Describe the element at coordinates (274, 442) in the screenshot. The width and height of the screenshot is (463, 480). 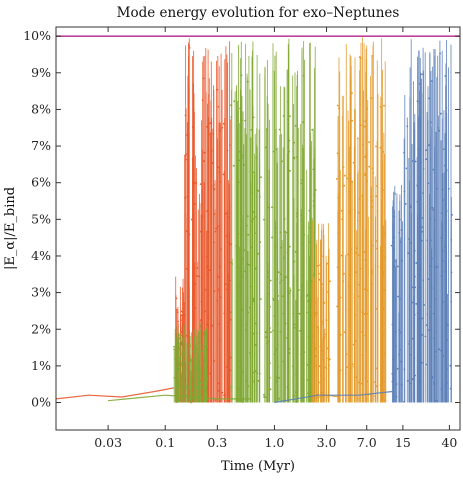
I see `x-tick-label: 1.0` at that location.